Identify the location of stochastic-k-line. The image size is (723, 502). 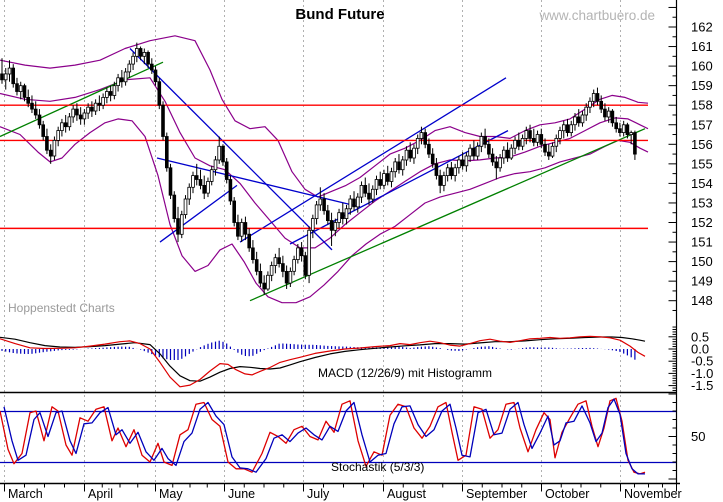
(323, 436).